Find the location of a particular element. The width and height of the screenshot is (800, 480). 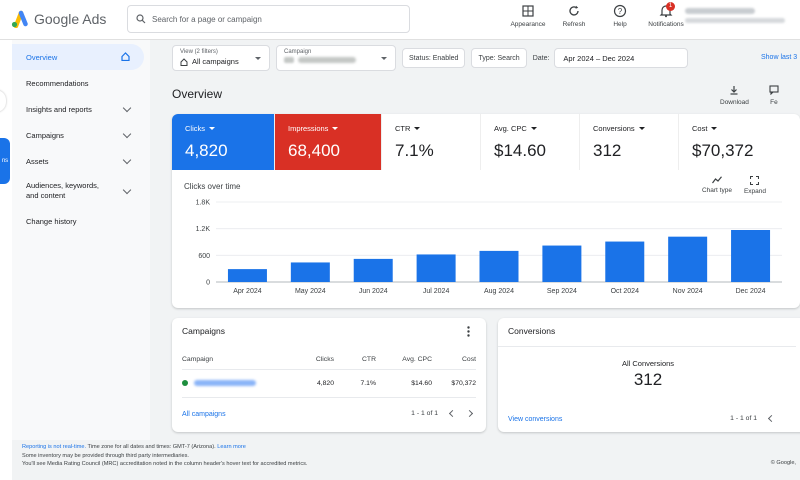

help-button: ? Help is located at coordinates (620, 16).